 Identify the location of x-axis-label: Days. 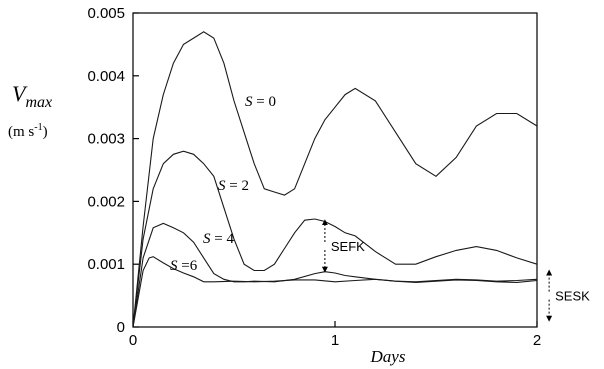
(388, 356).